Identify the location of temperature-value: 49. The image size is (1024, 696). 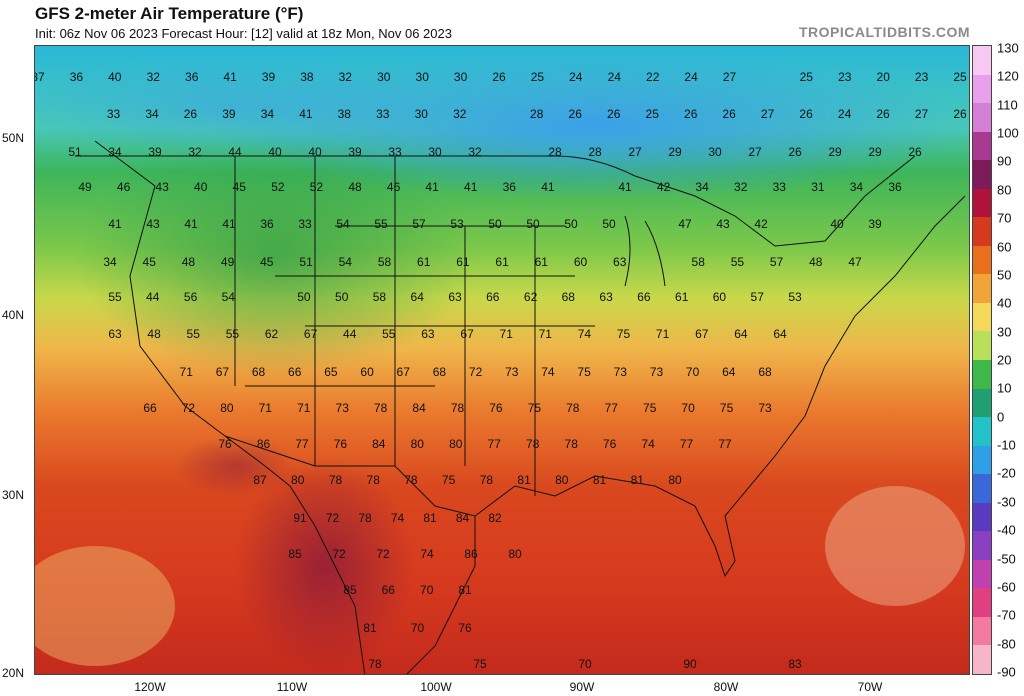
(85, 187).